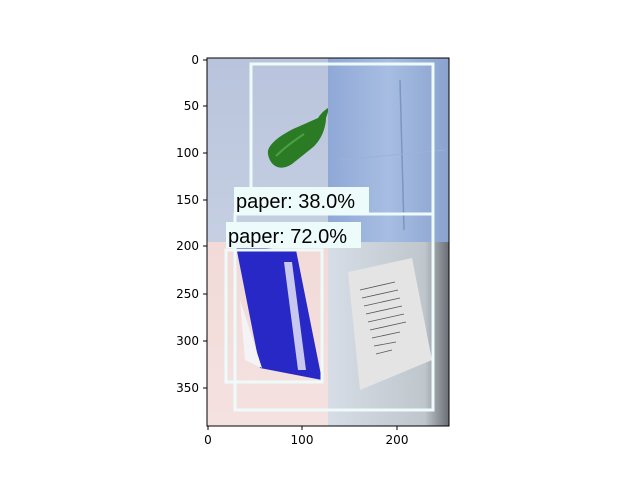  What do you see at coordinates (302, 440) in the screenshot?
I see `x-tick-label: 100` at bounding box center [302, 440].